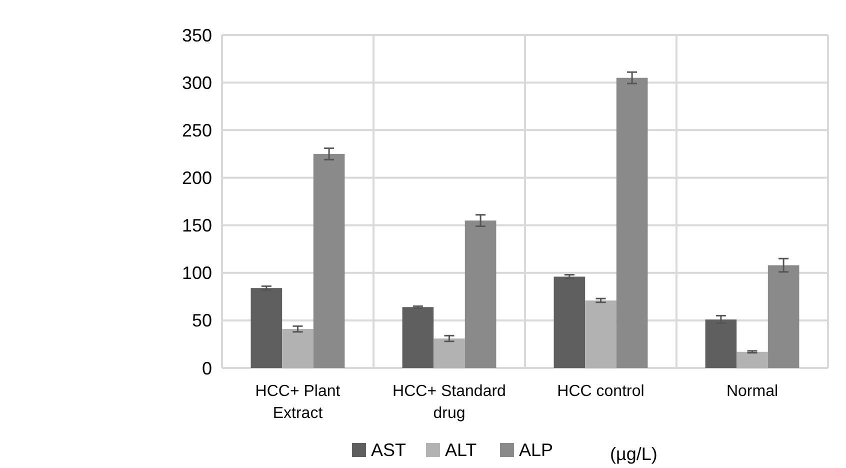 The height and width of the screenshot is (468, 846). Describe the element at coordinates (197, 130) in the screenshot. I see `y-tick-label: 250` at that location.